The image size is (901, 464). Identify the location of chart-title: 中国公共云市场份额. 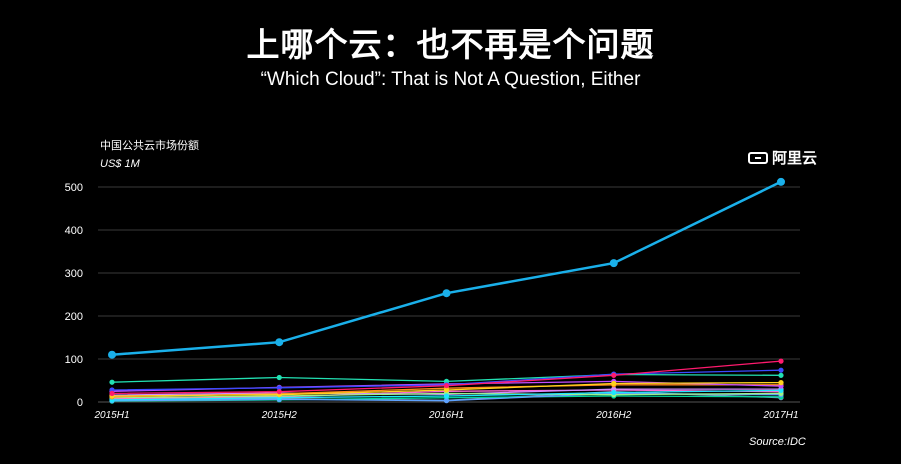
(149, 146).